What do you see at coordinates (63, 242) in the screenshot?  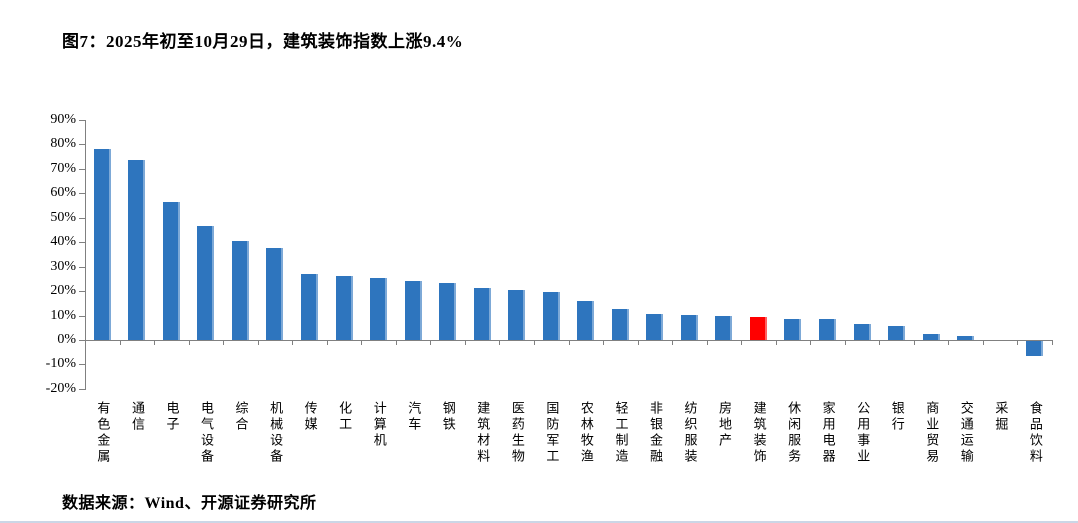 I see `y-axis-label: 40%` at bounding box center [63, 242].